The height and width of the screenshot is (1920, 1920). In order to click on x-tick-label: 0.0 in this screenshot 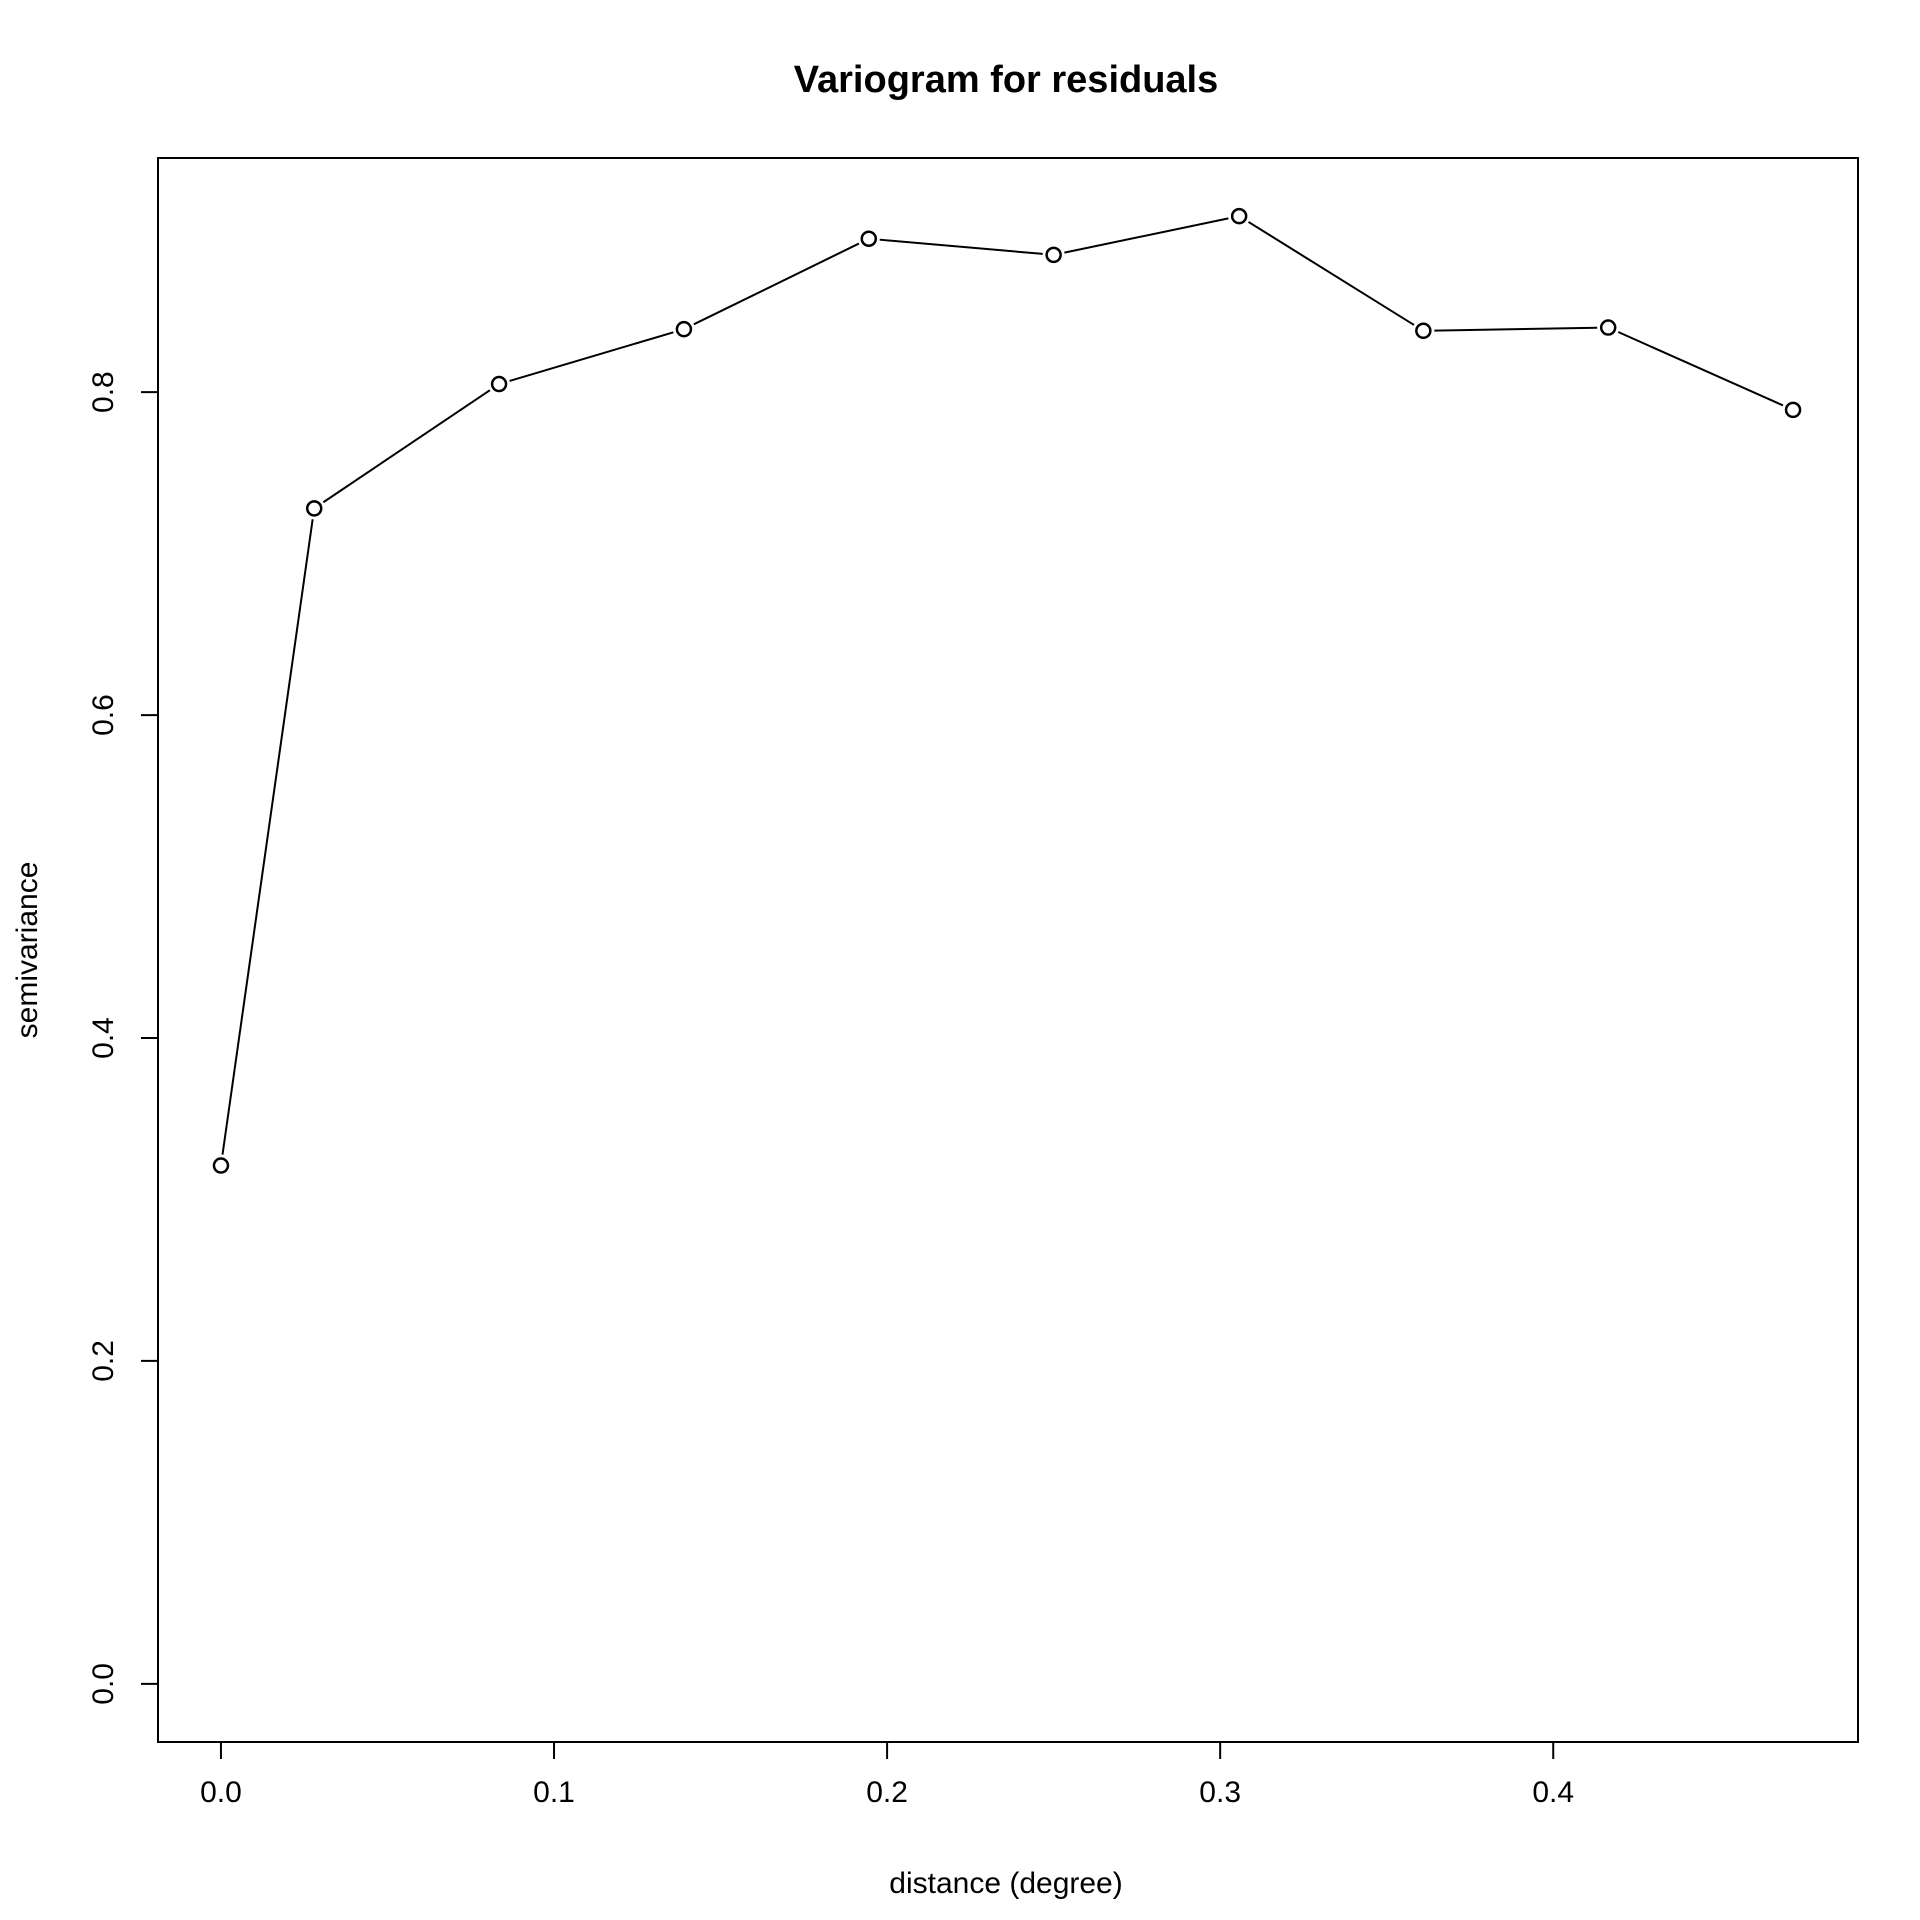, I will do `click(221, 1792)`.